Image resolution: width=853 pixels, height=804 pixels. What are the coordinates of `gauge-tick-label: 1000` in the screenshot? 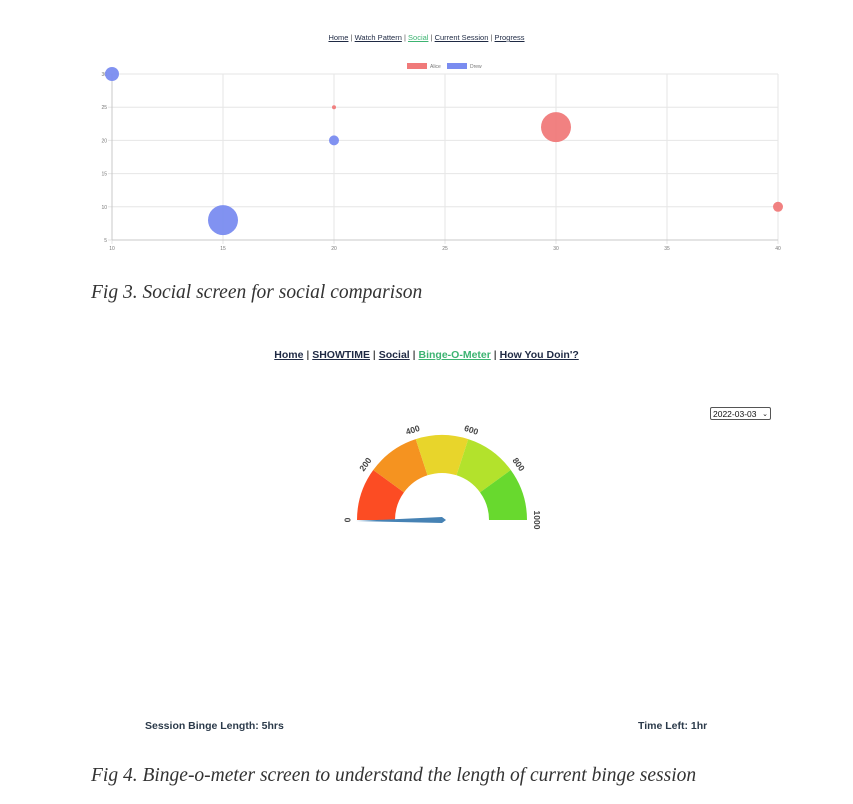 It's located at (537, 520).